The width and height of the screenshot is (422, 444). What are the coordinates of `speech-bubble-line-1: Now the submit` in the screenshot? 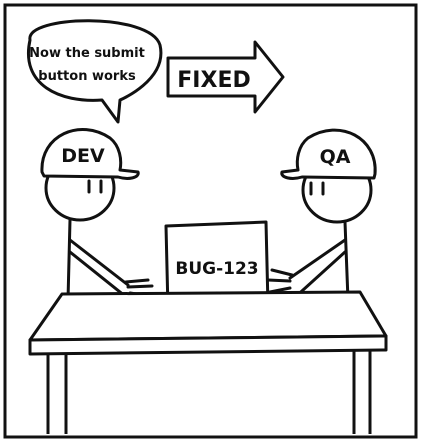 It's located at (87, 53).